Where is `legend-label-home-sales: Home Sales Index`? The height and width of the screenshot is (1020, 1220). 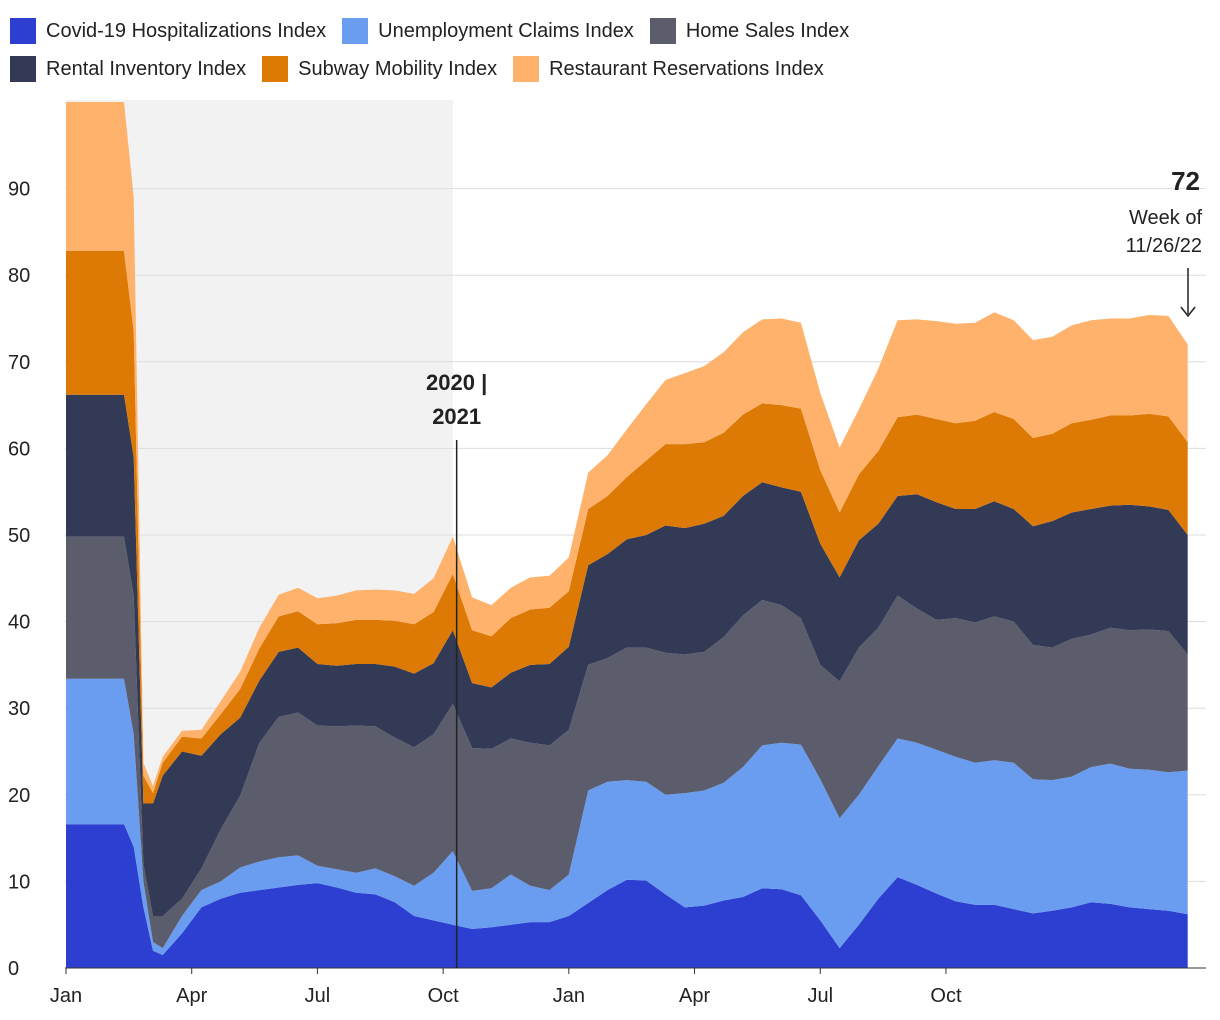
legend-label-home-sales: Home Sales Index is located at coordinates (767, 30).